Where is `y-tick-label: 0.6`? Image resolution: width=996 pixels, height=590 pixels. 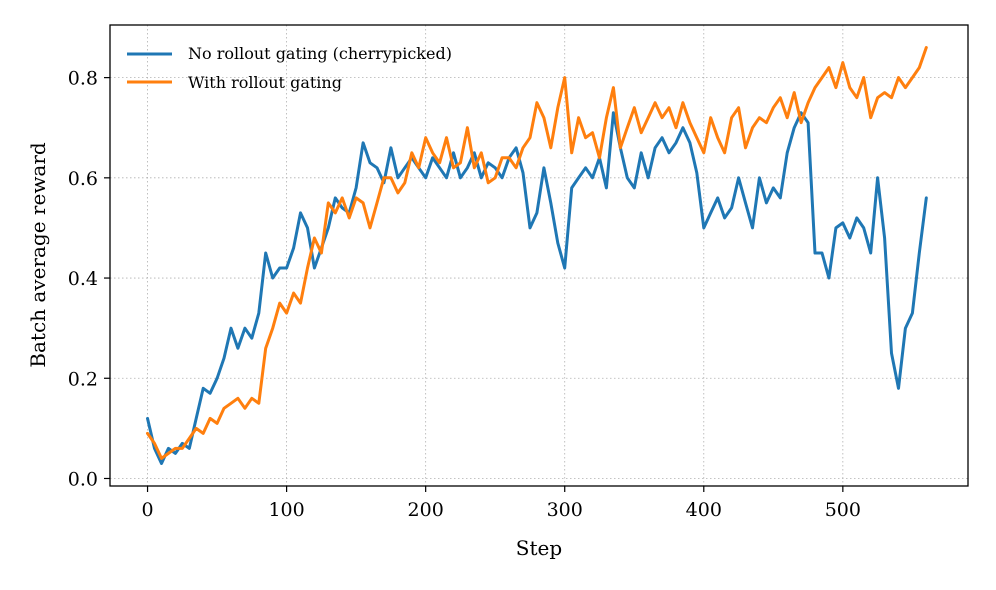 y-tick-label: 0.6 is located at coordinates (83, 179).